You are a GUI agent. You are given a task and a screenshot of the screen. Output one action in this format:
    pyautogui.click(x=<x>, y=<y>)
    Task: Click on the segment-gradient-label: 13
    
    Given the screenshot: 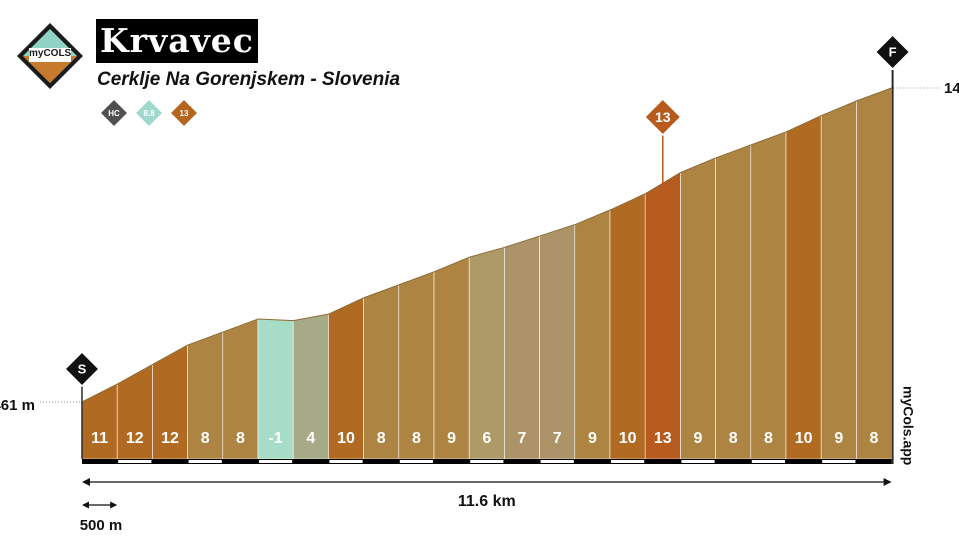 What is the action you would take?
    pyautogui.click(x=663, y=438)
    